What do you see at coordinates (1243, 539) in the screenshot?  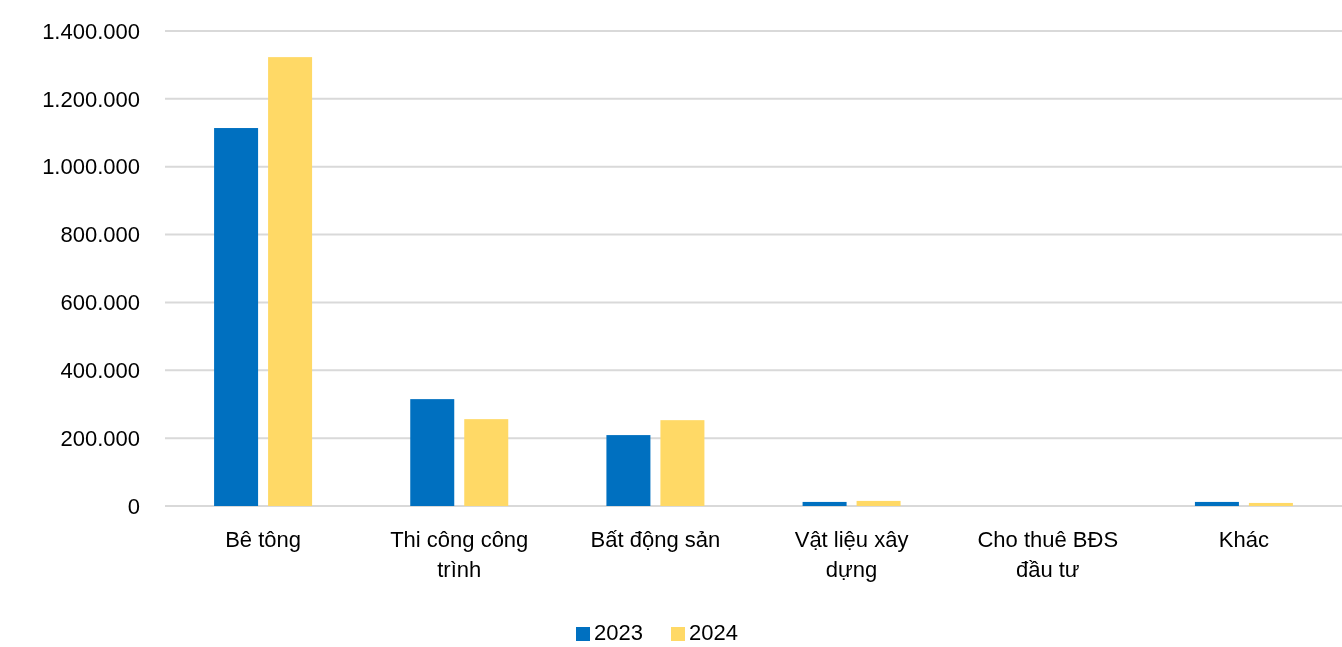 I see `x-tick-label: Khác` at bounding box center [1243, 539].